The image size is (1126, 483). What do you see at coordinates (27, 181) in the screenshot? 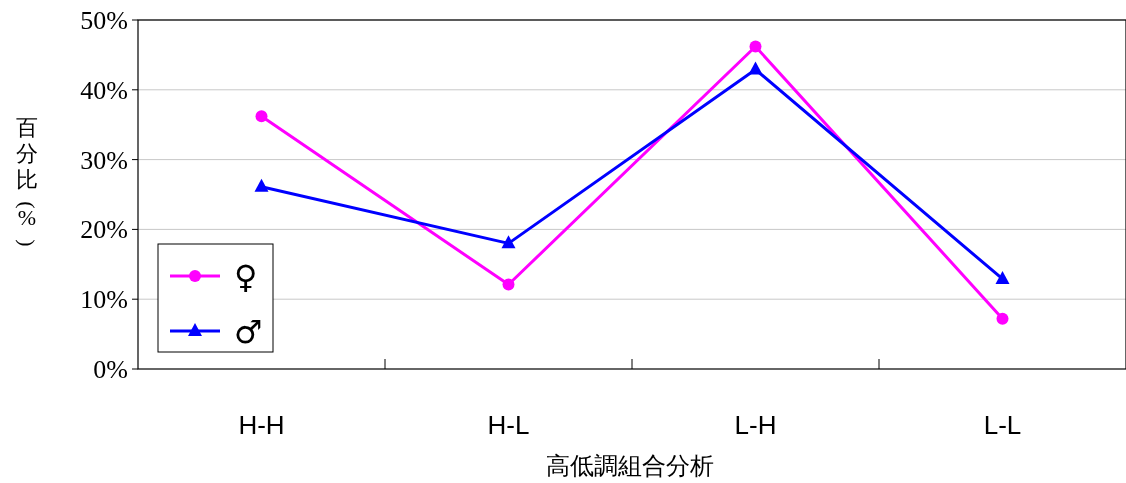
I see `y-axis-title: 百分比(%)` at bounding box center [27, 181].